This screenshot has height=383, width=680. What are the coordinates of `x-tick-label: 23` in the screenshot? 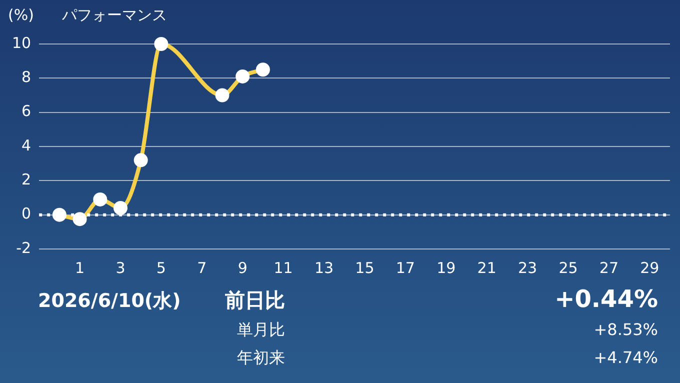 It's located at (528, 267).